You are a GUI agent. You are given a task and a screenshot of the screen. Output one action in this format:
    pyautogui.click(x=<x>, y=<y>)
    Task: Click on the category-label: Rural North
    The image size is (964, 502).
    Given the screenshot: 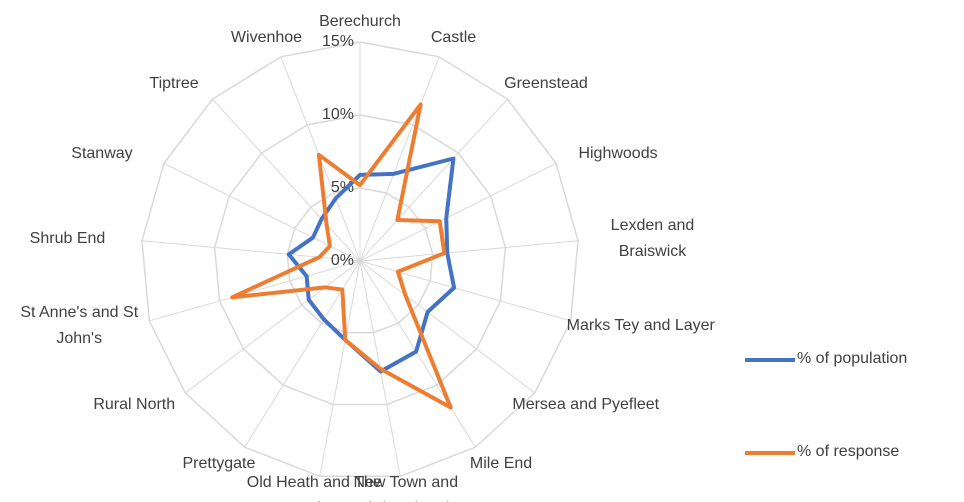 What is the action you would take?
    pyautogui.click(x=134, y=405)
    